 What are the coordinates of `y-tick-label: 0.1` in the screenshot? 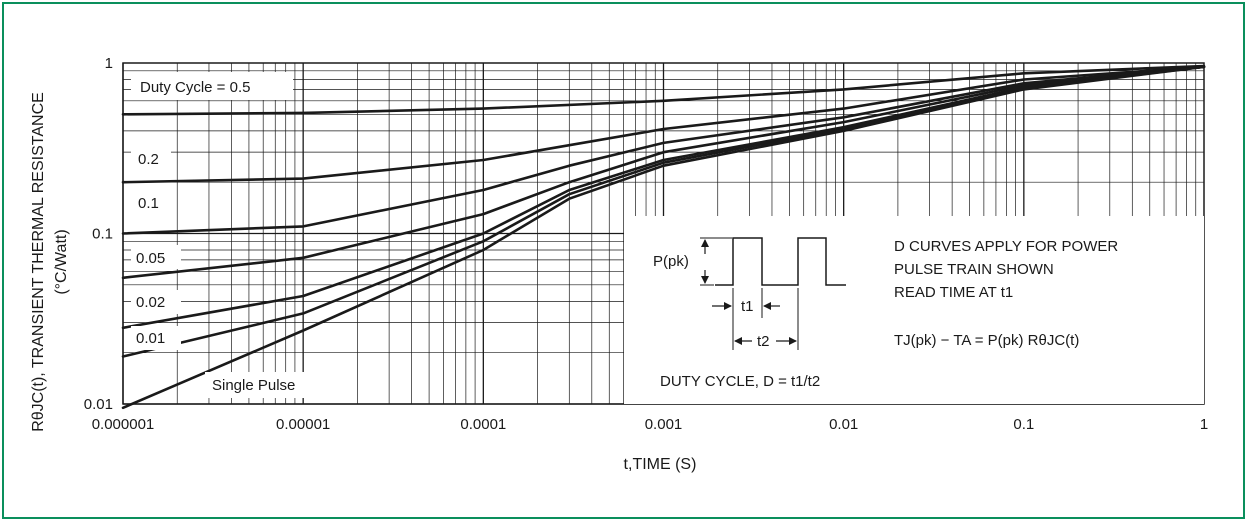 It's located at (102, 234).